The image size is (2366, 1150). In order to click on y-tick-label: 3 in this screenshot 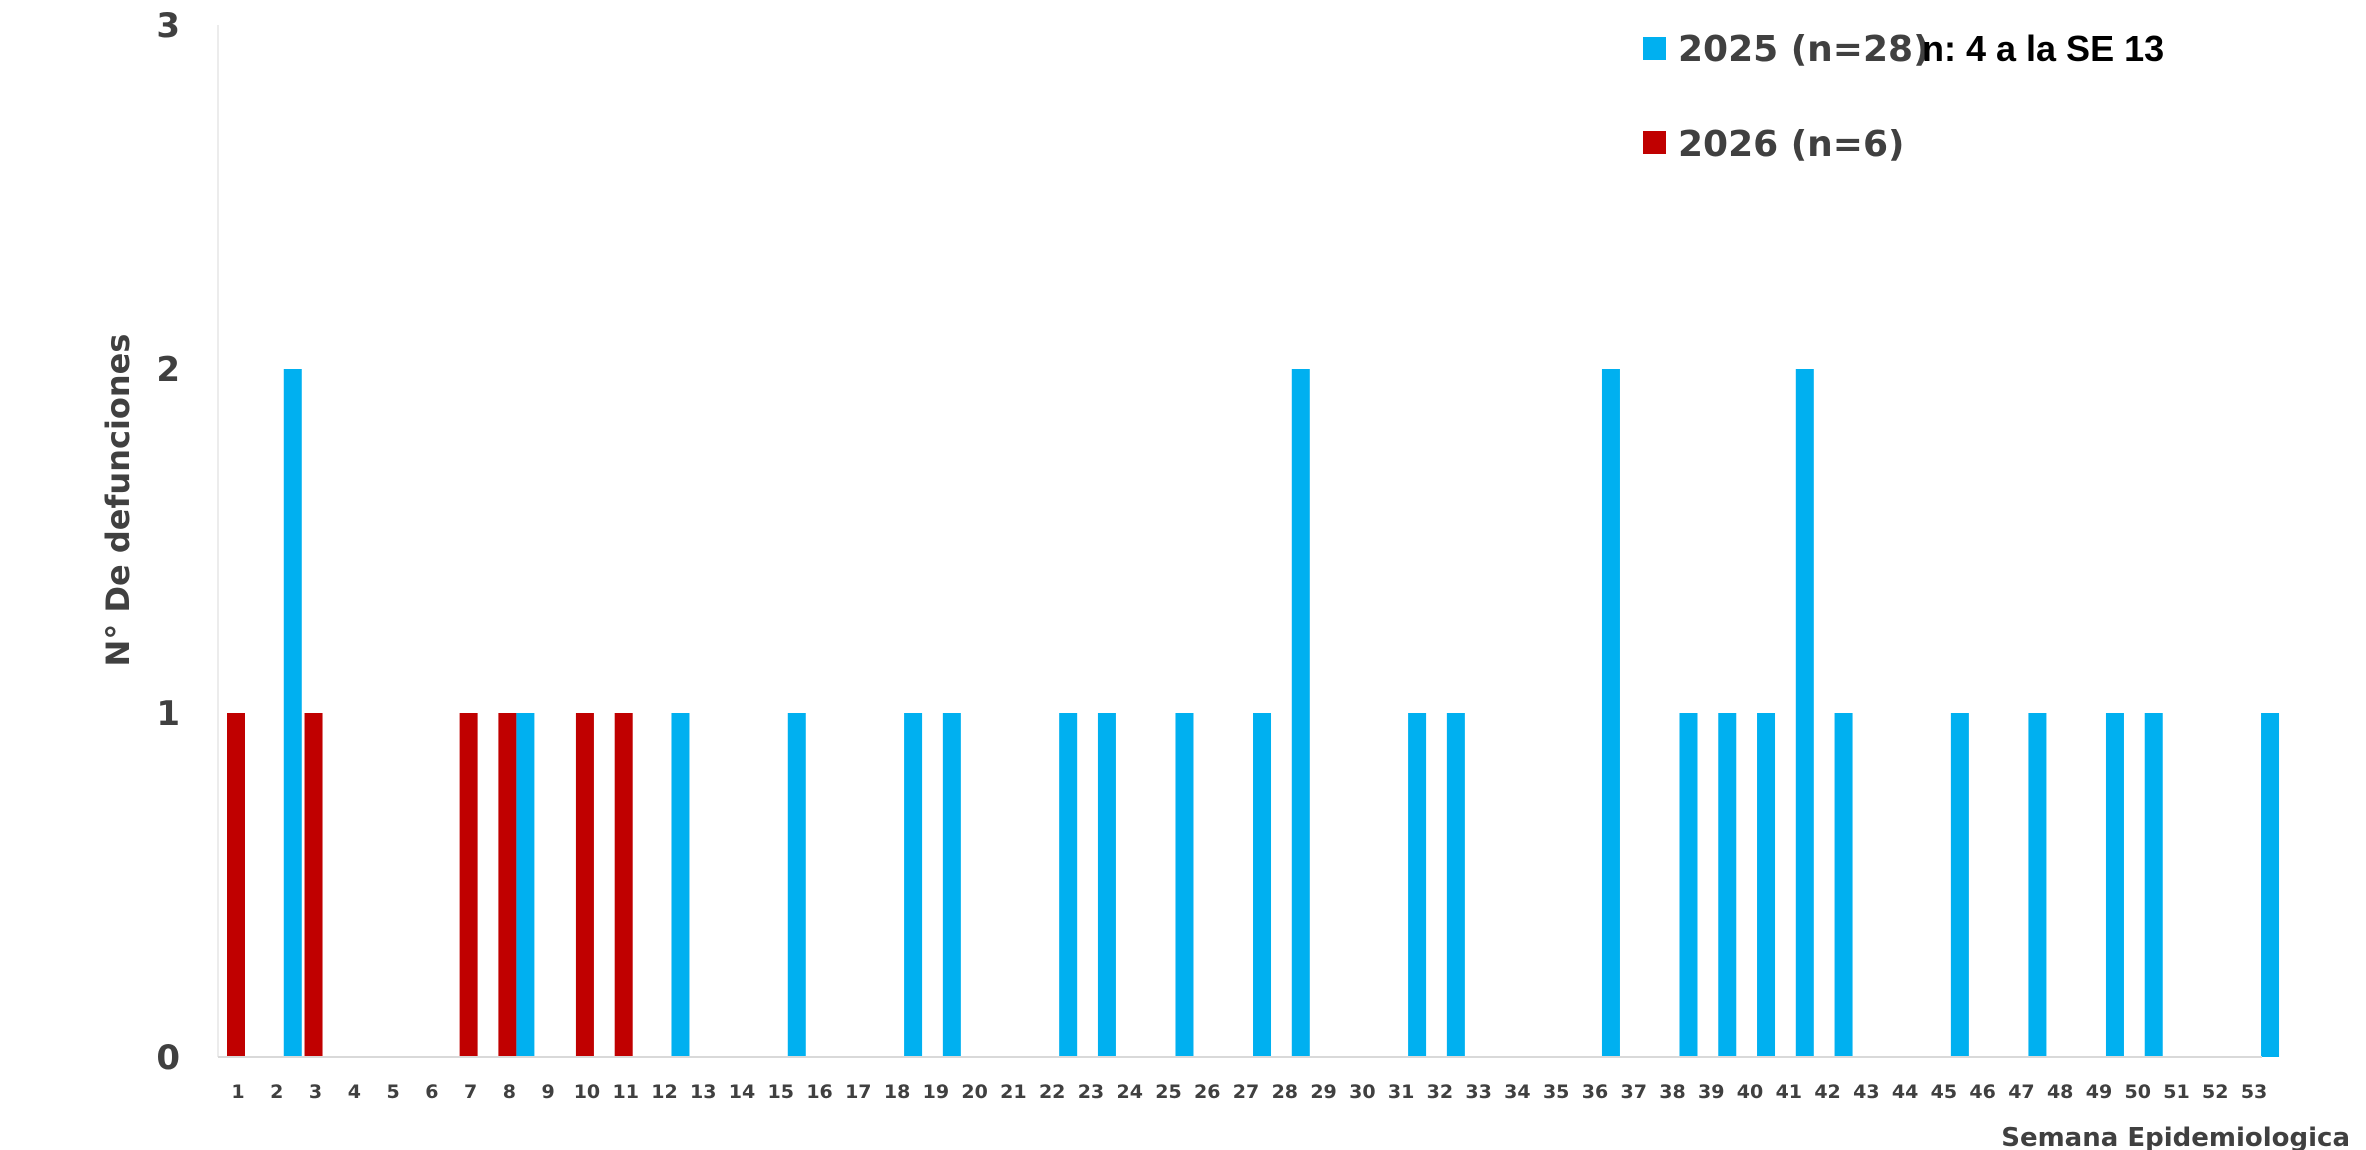, I will do `click(168, 26)`.